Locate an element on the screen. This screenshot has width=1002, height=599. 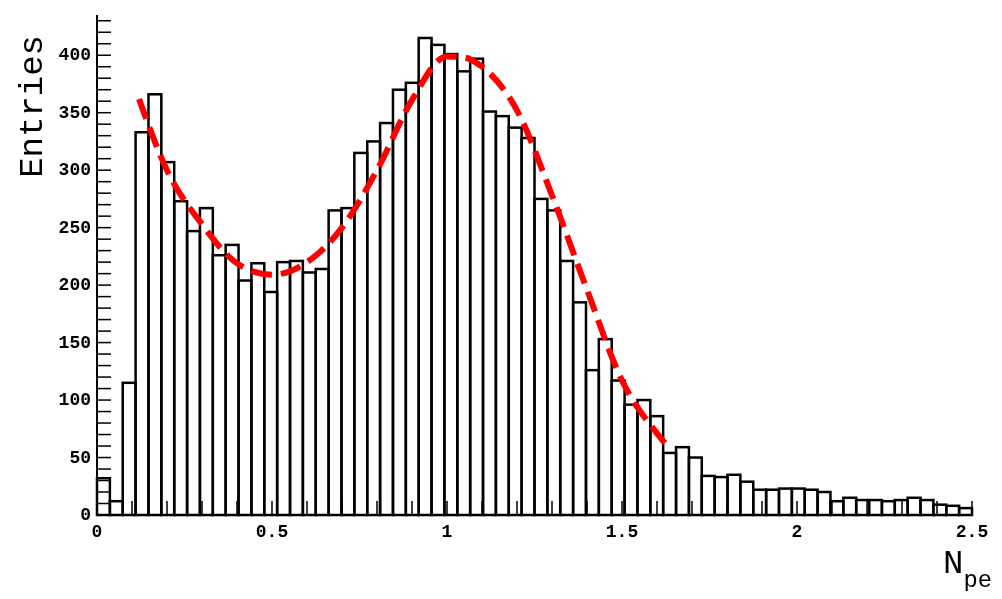
y-tick-label: 350 is located at coordinates (74, 112).